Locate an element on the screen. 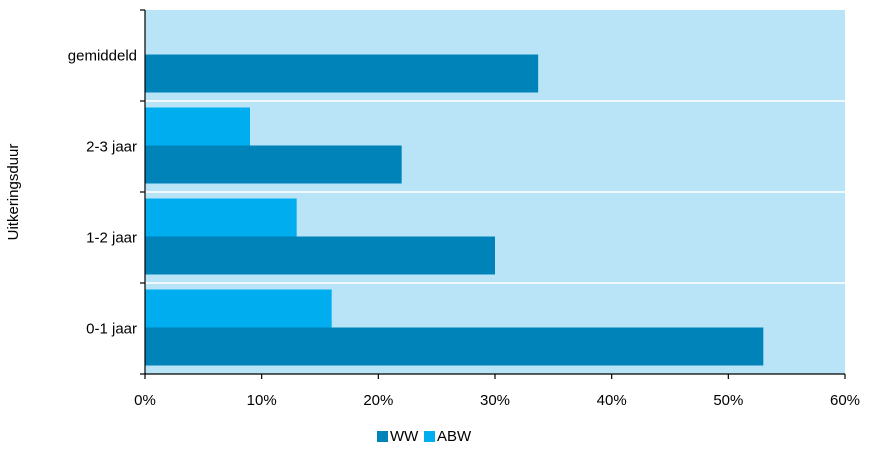 The width and height of the screenshot is (880, 452). legend-label: WW is located at coordinates (404, 436).